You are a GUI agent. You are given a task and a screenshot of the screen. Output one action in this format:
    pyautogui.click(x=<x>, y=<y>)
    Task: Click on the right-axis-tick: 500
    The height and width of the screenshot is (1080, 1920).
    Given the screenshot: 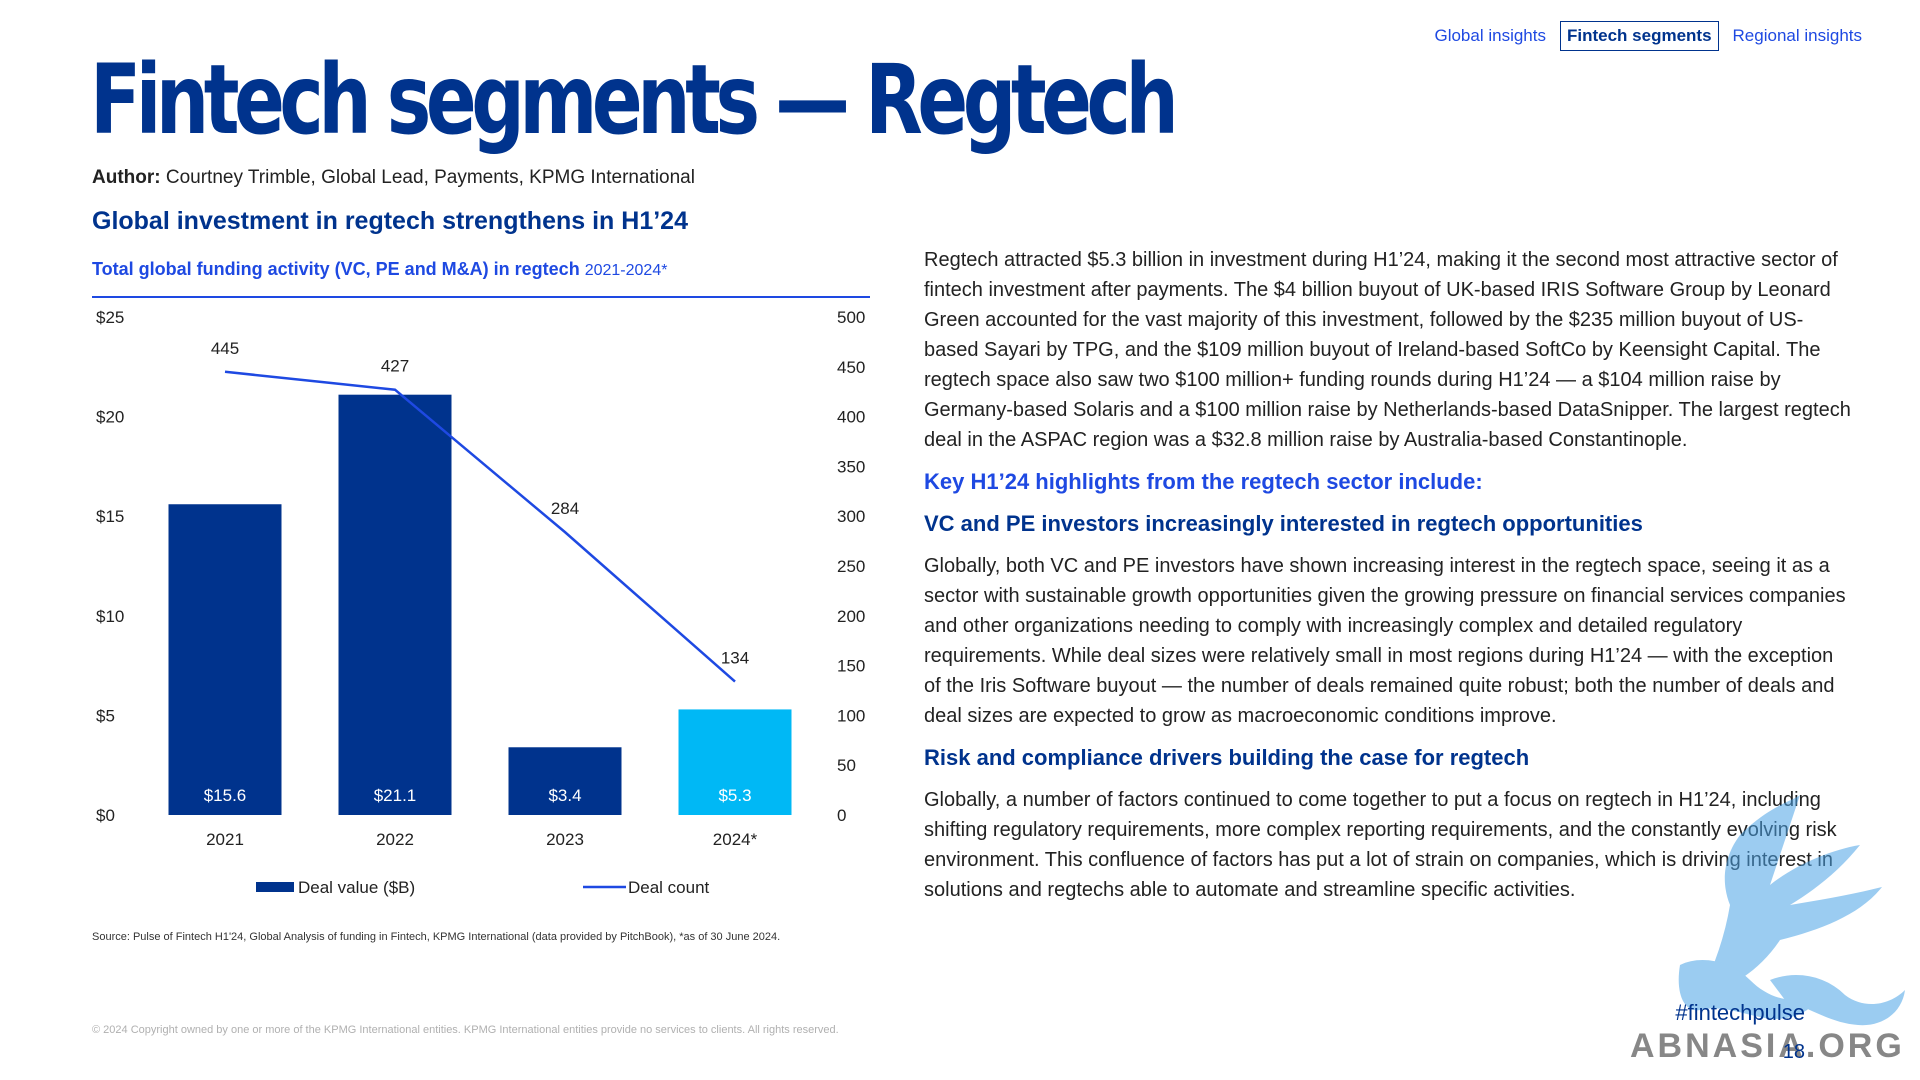 What is the action you would take?
    pyautogui.click(x=851, y=317)
    